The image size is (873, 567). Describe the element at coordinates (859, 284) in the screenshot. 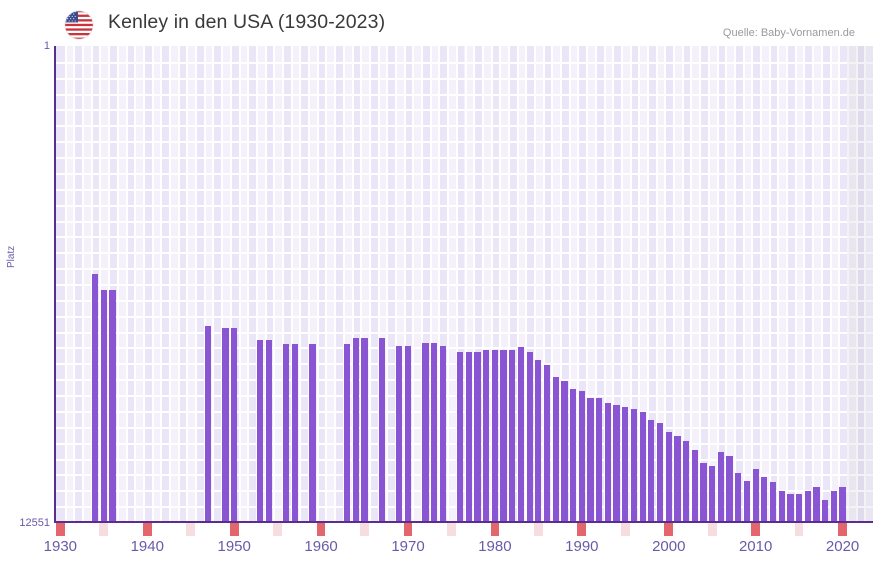

I see `no-data-shaded-region` at that location.